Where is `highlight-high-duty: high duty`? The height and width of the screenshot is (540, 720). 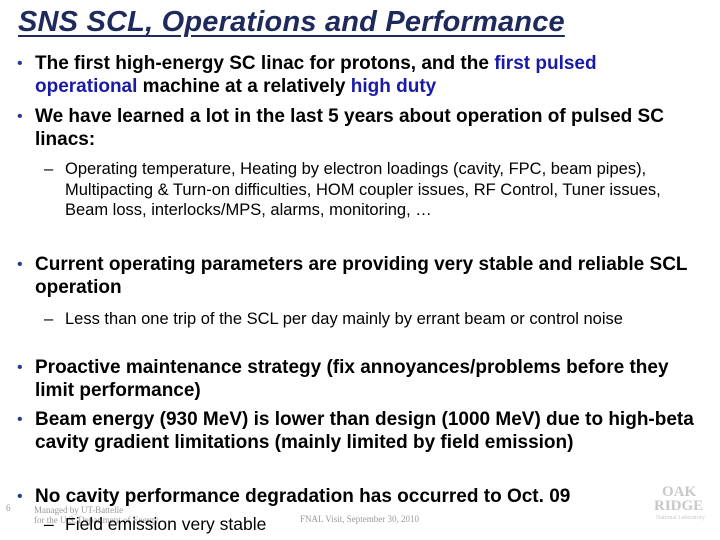 highlight-high-duty: high duty is located at coordinates (393, 86).